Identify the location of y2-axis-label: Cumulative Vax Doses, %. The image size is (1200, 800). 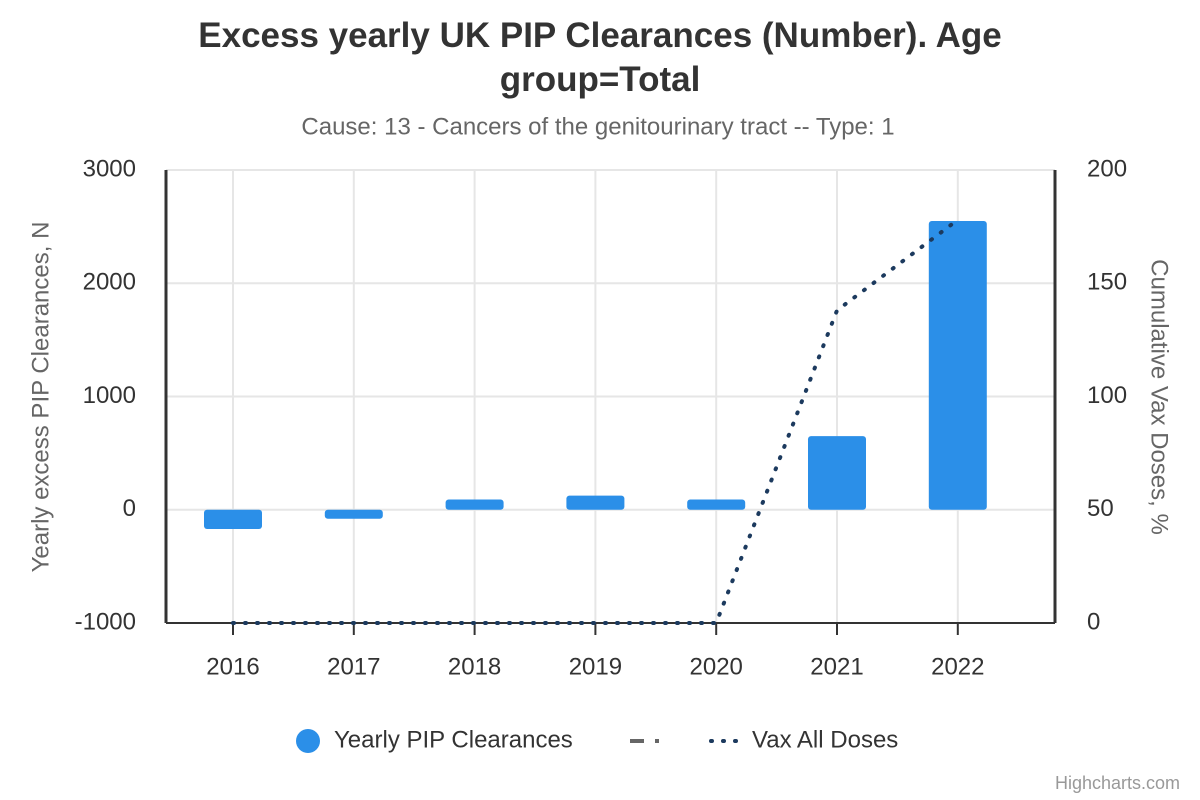
(1159, 397).